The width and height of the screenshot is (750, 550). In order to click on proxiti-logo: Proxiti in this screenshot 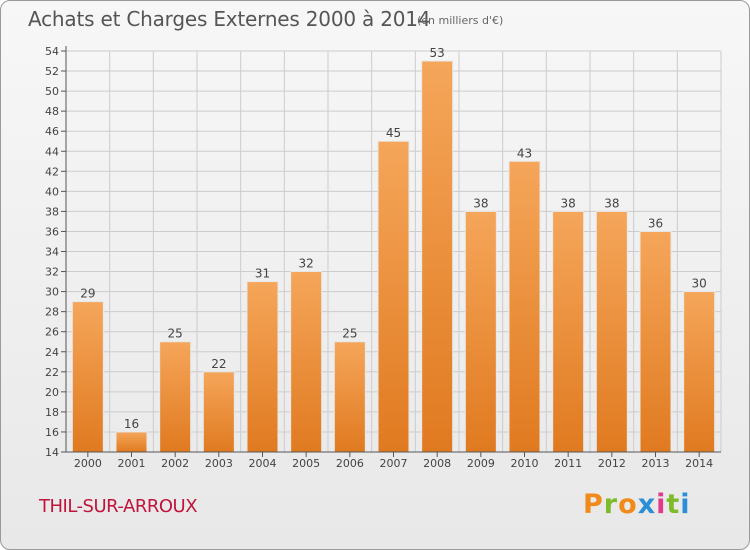, I will do `click(637, 504)`.